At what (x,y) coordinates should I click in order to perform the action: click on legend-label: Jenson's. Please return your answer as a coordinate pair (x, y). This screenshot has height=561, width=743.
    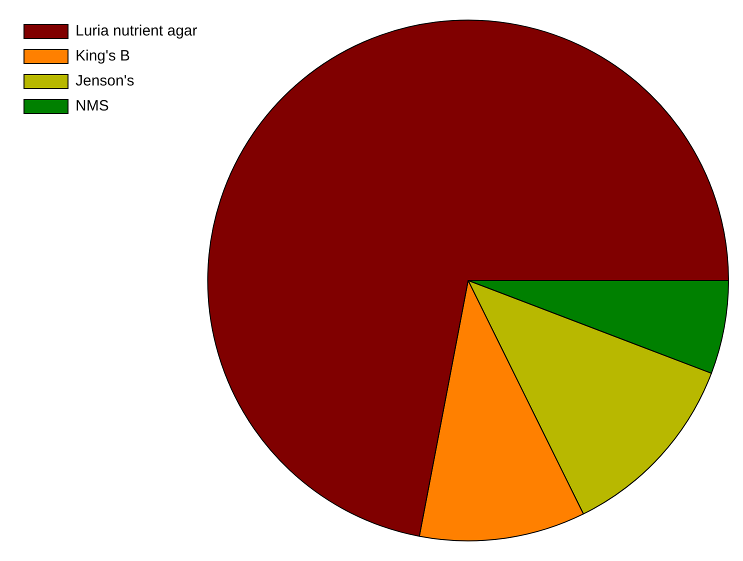
    Looking at the image, I should click on (105, 81).